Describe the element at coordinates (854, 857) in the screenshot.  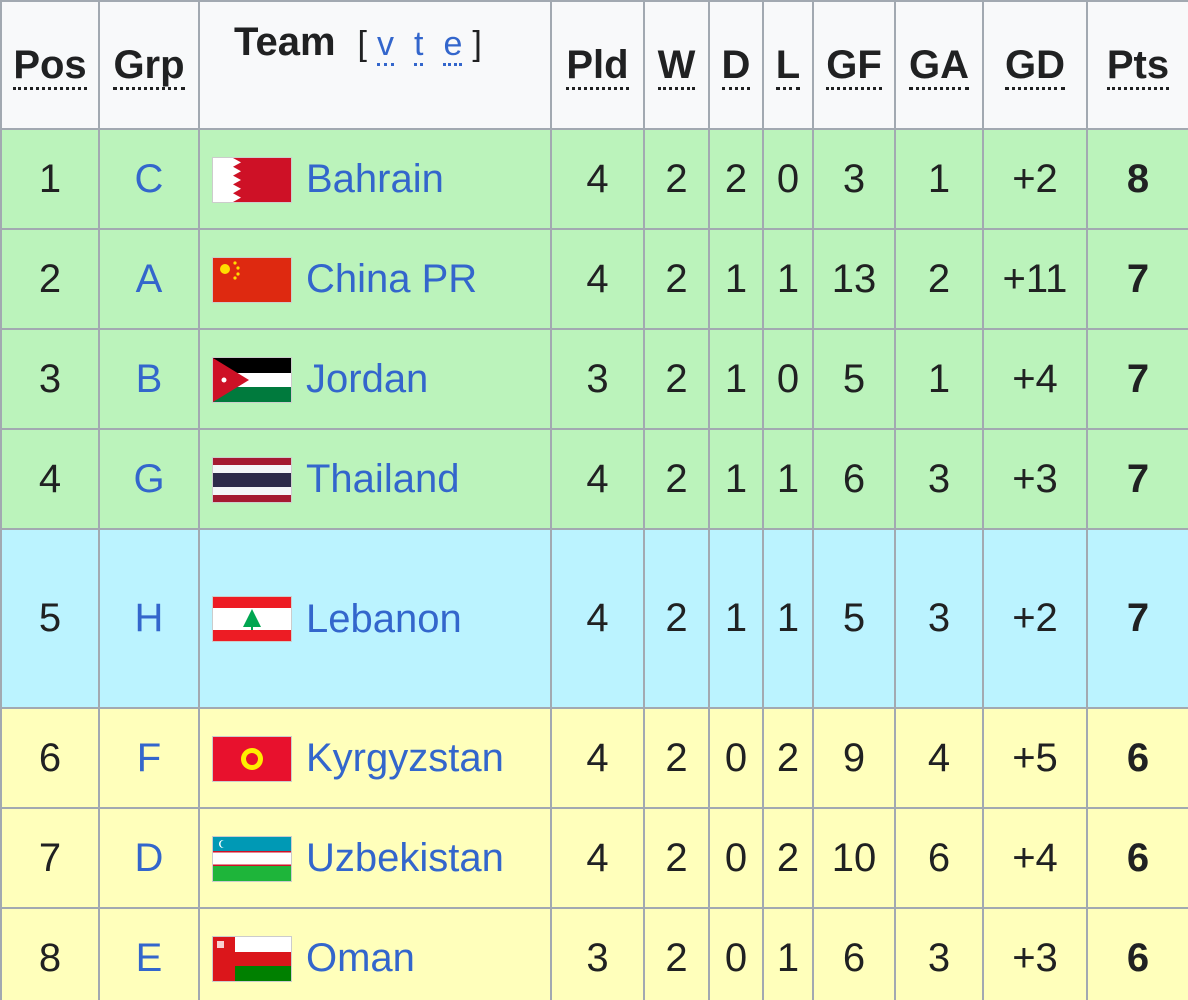
I see `cell-text: 10` at that location.